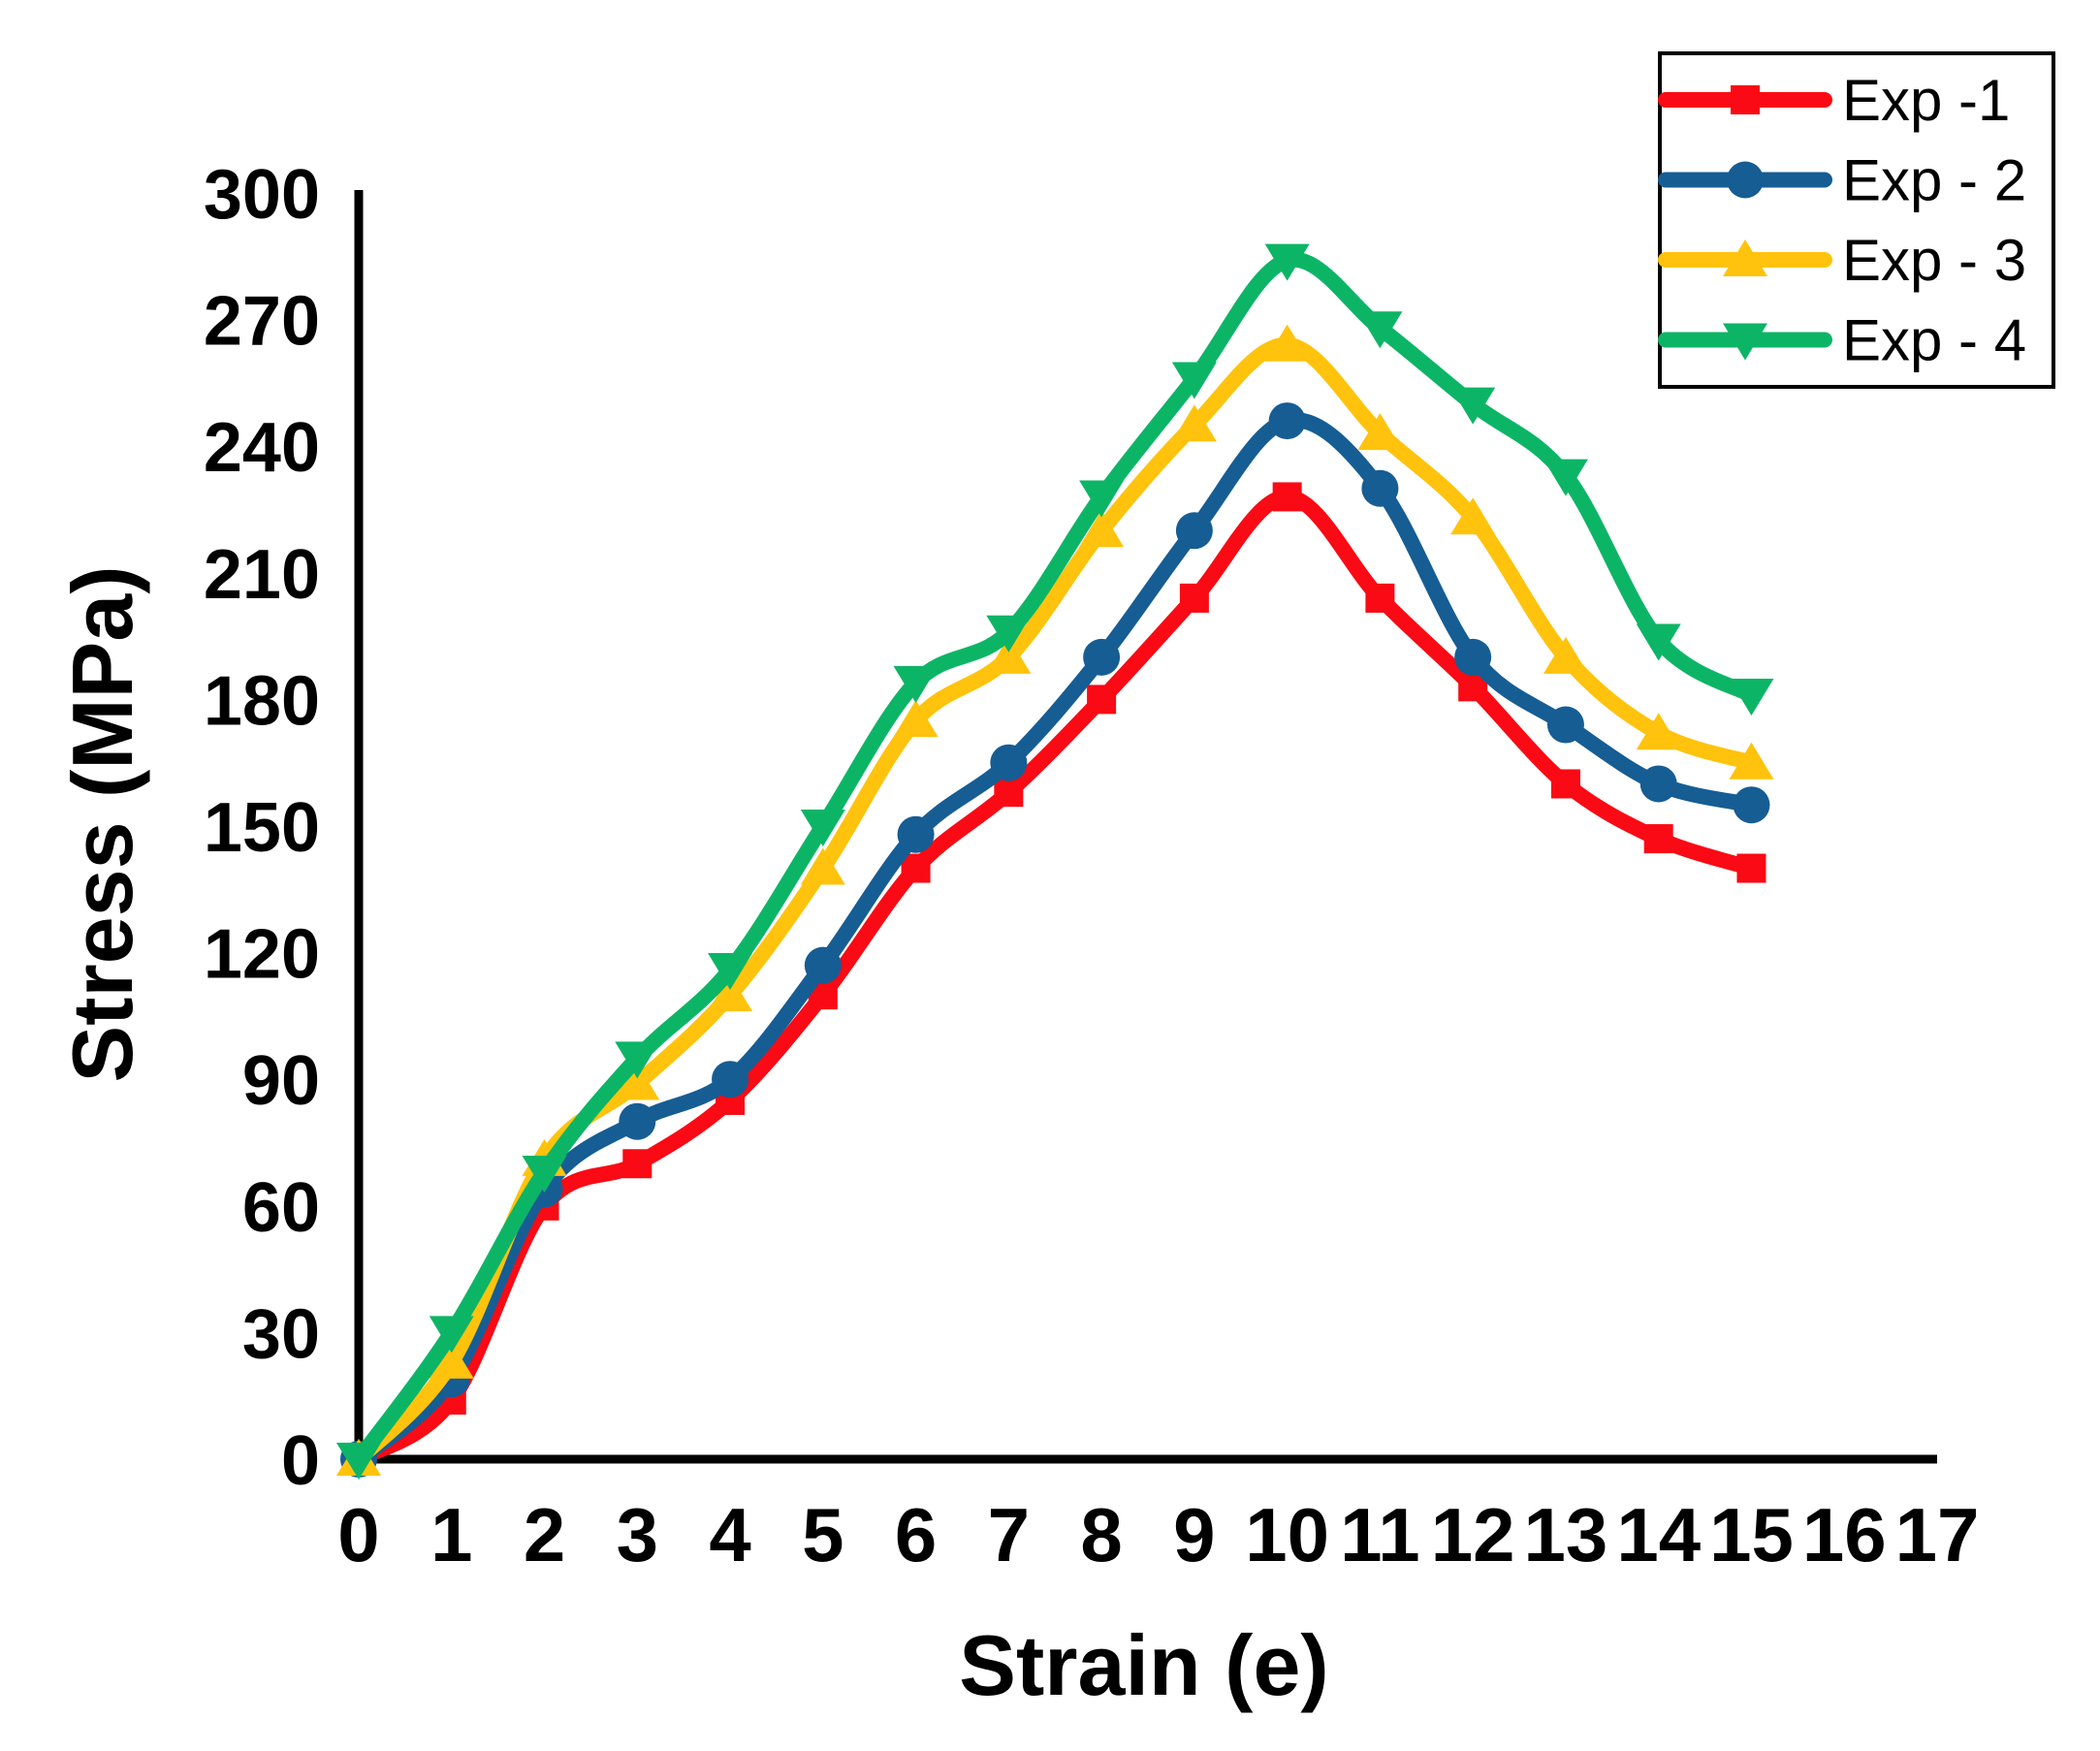  Describe the element at coordinates (1566, 1534) in the screenshot. I see `x-tick-label: 13` at that location.